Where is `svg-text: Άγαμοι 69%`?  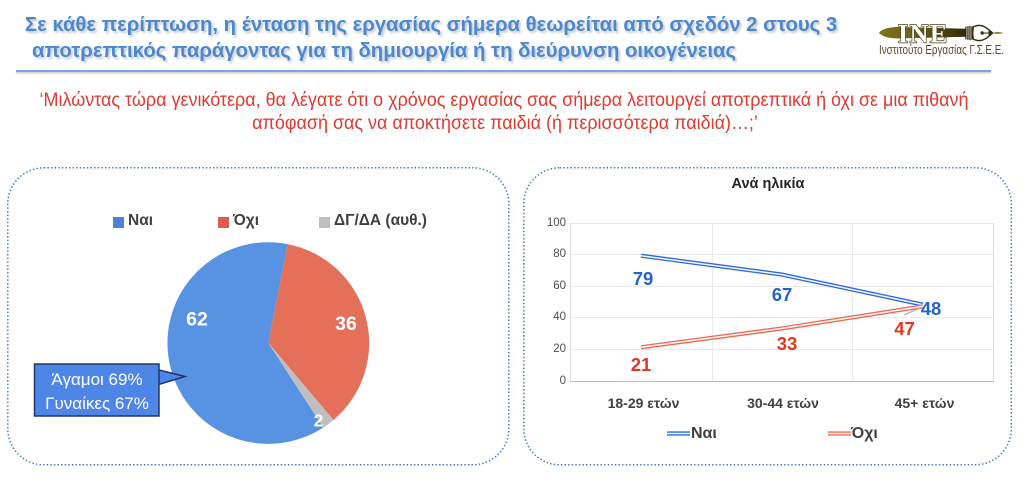 svg-text: Άγαμοι 69% is located at coordinates (96, 379).